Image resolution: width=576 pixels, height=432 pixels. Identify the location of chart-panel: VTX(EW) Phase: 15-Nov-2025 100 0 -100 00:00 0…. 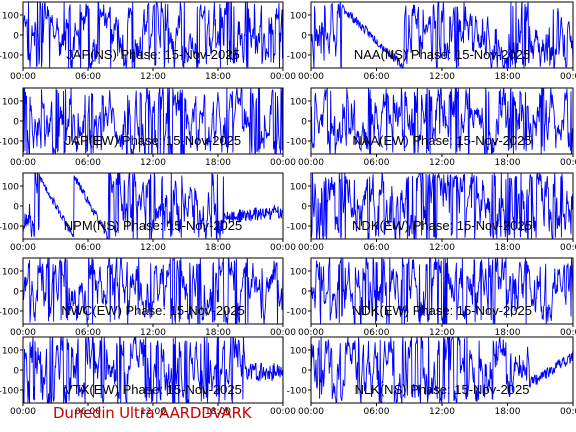
(148, 376).